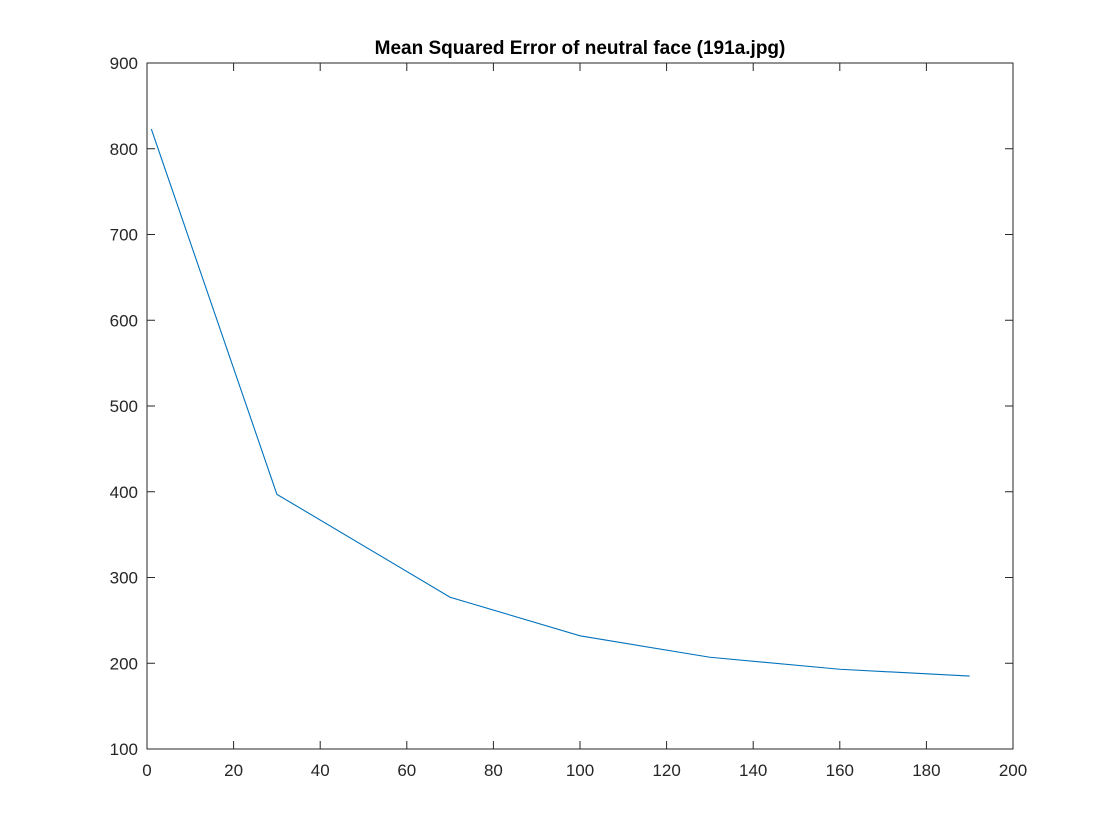  I want to click on y-tick-label: 400, so click(124, 492).